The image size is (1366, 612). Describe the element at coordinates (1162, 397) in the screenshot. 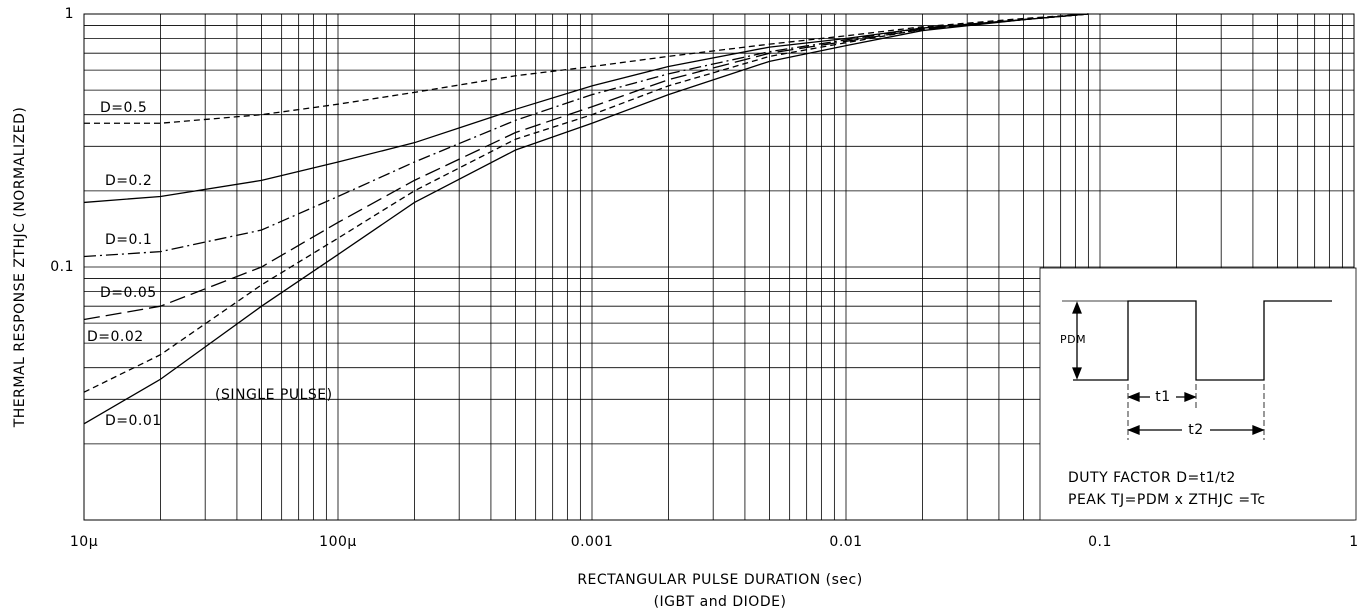

I see `t1-label: t1` at that location.